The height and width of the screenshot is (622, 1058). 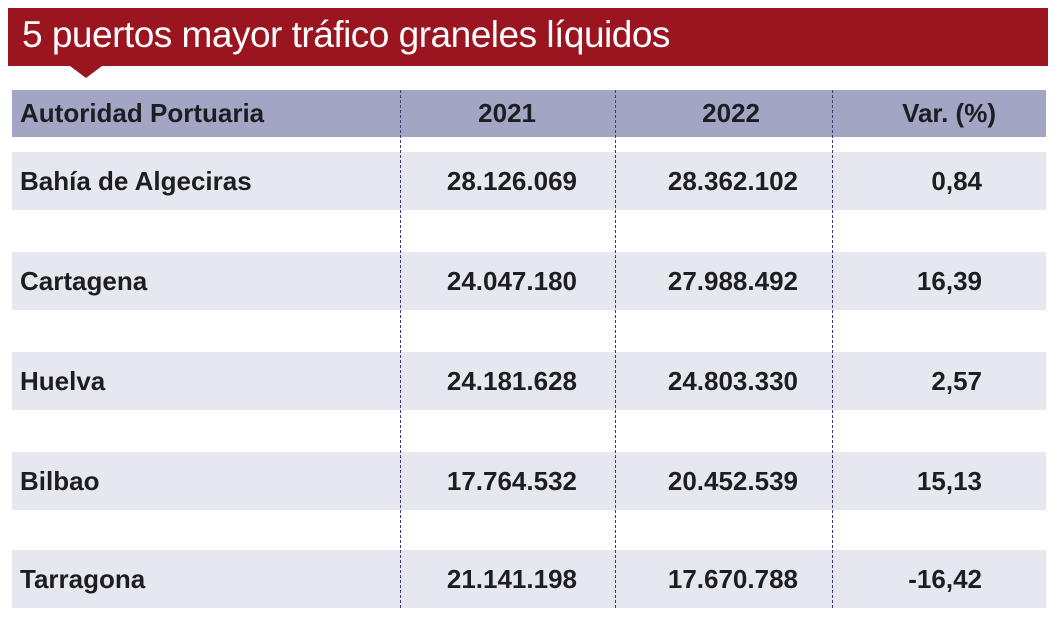 What do you see at coordinates (511, 578) in the screenshot?
I see `value-2021: 21.141.198` at bounding box center [511, 578].